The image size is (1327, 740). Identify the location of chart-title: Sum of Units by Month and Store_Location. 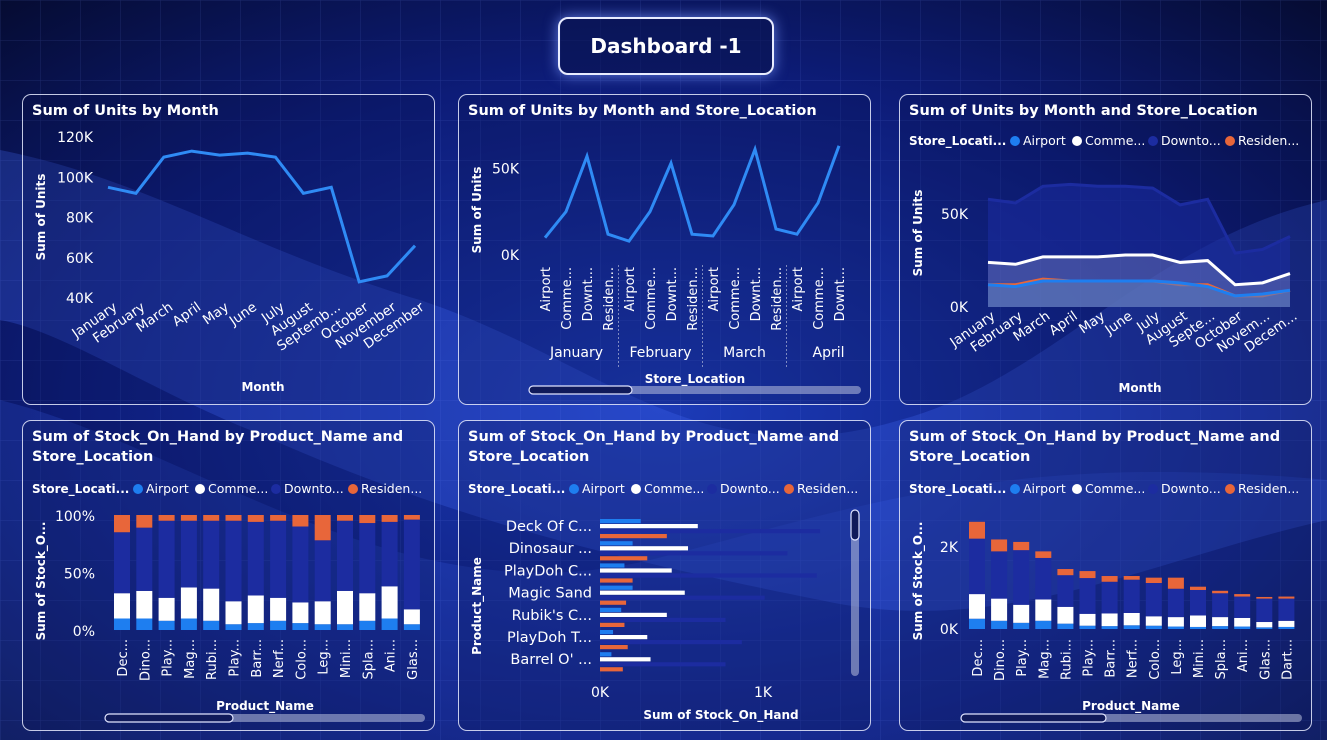
(1083, 111).